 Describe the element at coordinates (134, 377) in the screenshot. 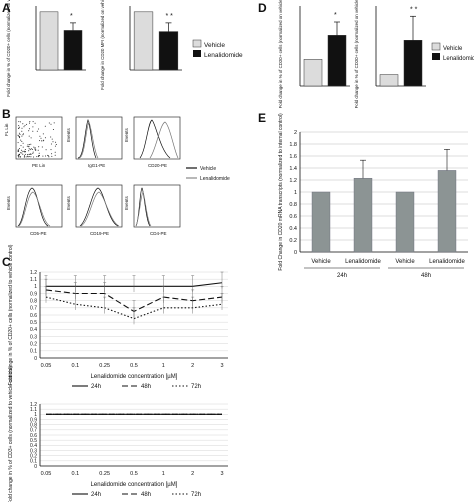

I see `x-axis-label: Lenalidomide concentration [µM]` at that location.